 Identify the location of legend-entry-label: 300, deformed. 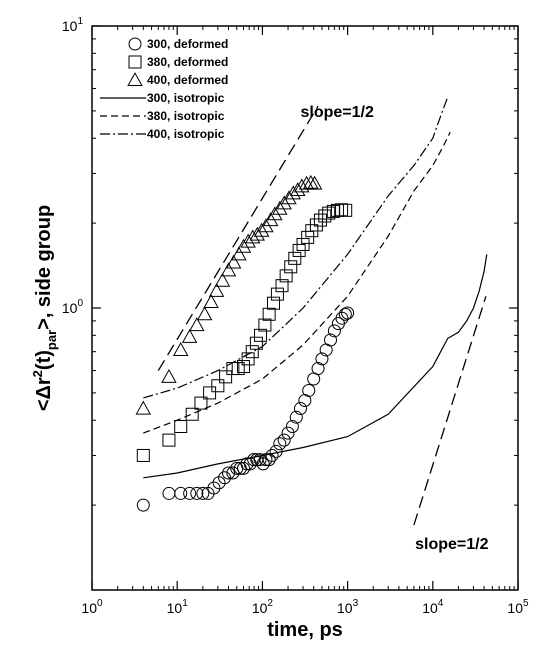
(187, 44).